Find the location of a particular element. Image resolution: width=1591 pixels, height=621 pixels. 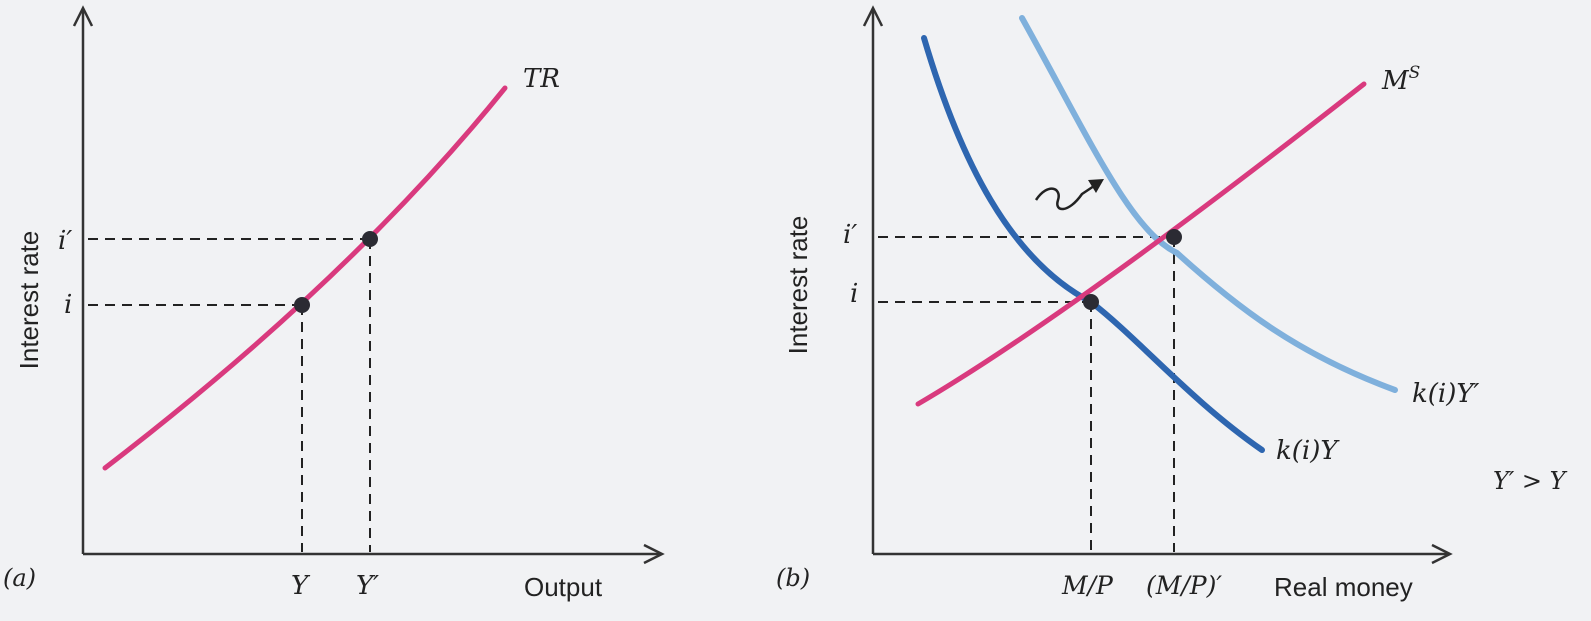

panel-a-x-axis-label: Output is located at coordinates (563, 587).